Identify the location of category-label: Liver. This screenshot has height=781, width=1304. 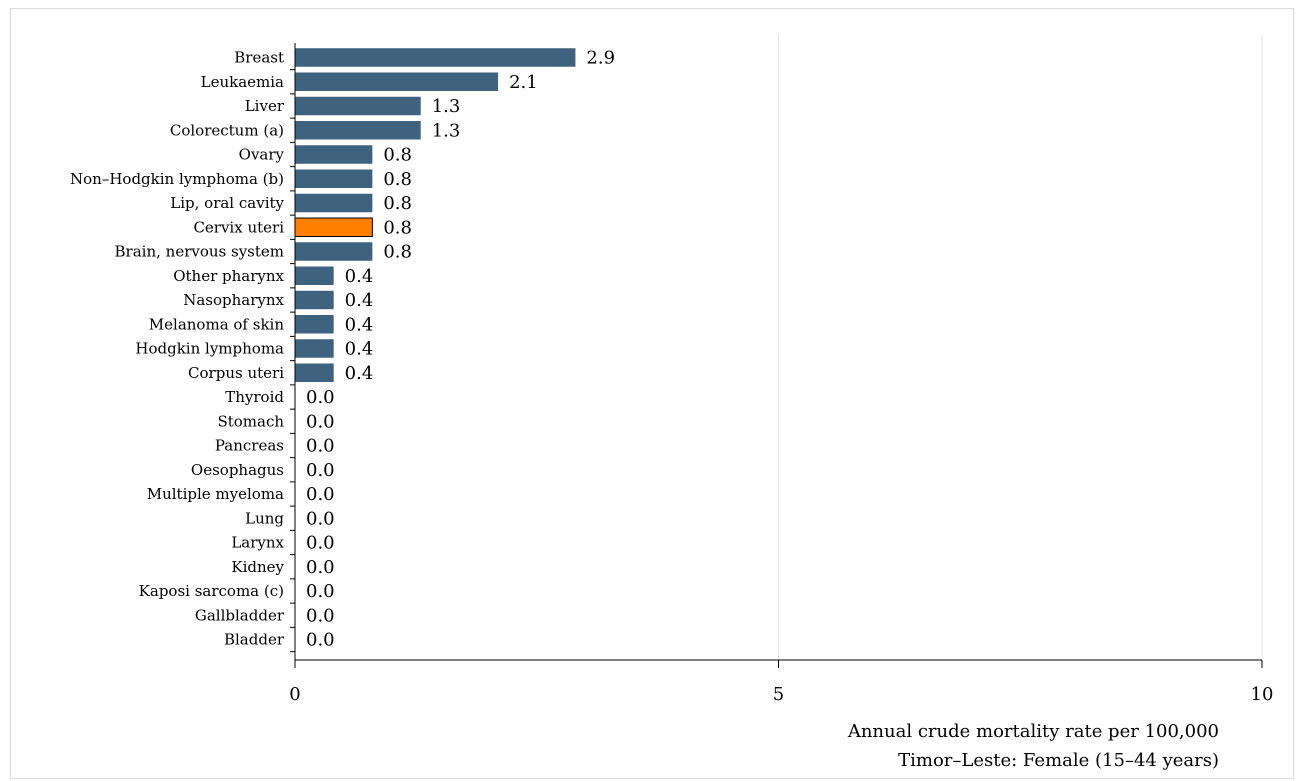
(265, 106).